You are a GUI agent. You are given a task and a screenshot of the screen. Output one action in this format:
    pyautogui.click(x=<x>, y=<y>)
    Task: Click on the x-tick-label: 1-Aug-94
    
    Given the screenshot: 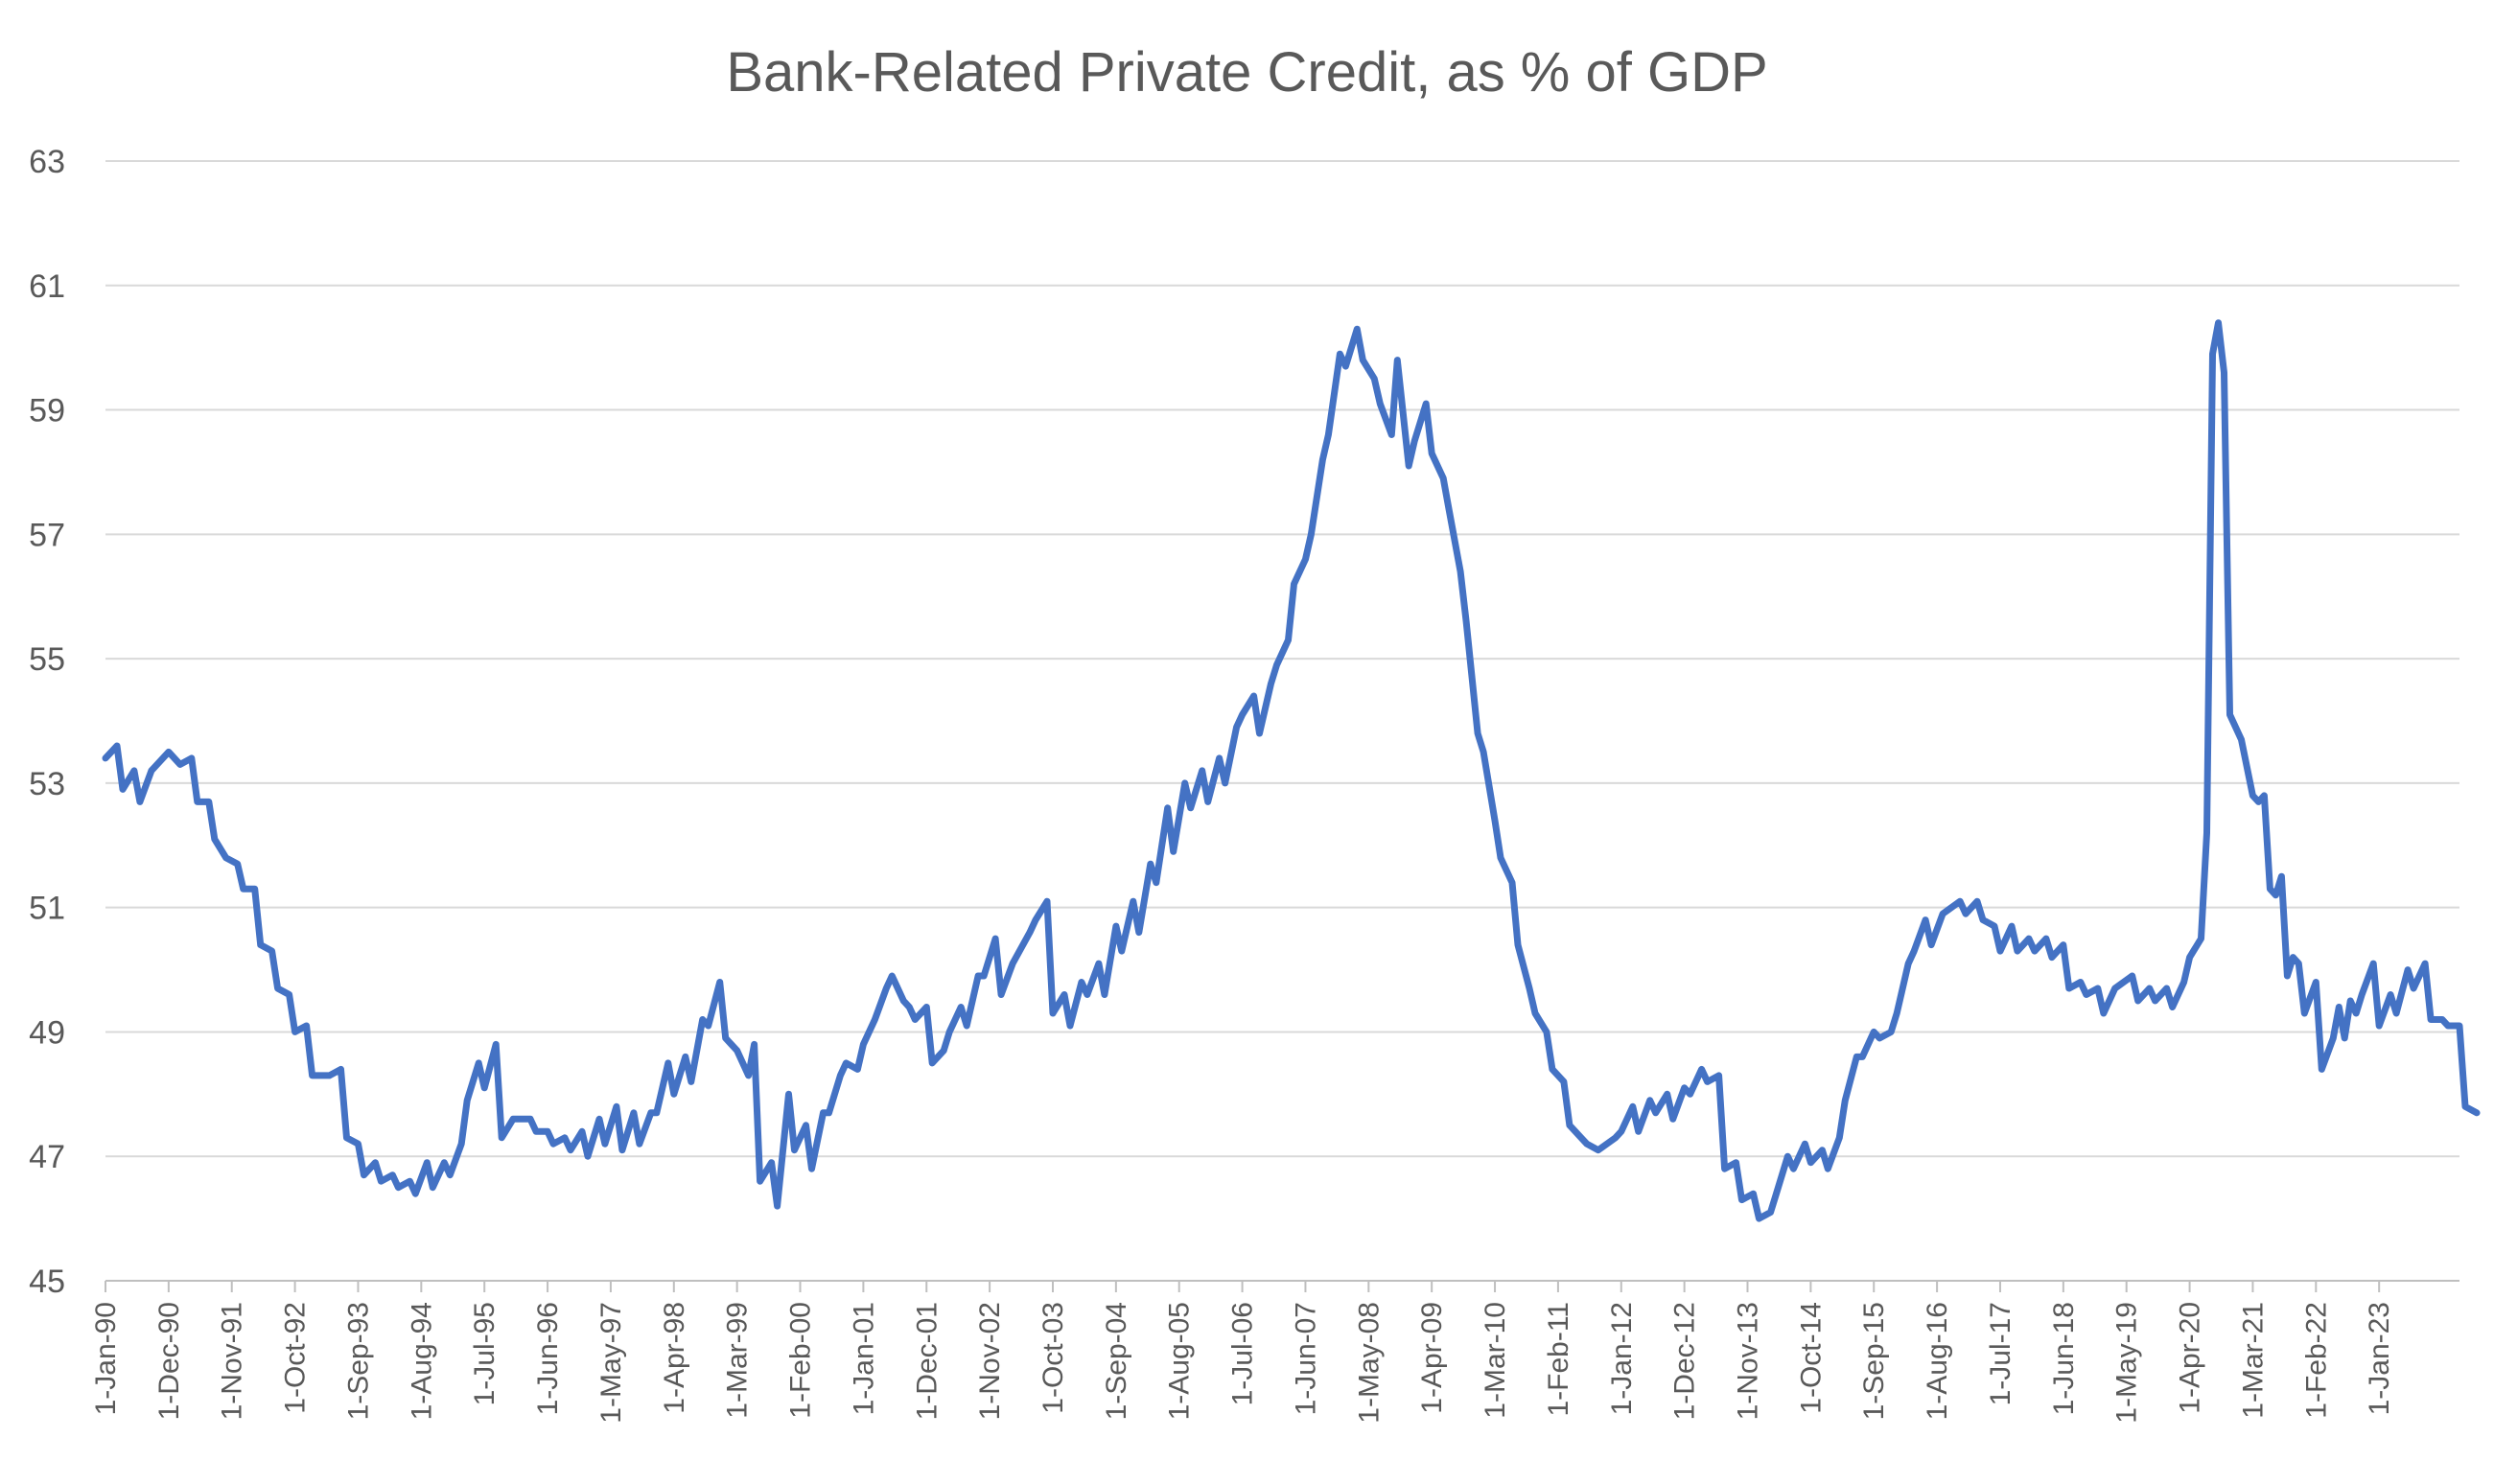 What is the action you would take?
    pyautogui.click(x=421, y=1361)
    